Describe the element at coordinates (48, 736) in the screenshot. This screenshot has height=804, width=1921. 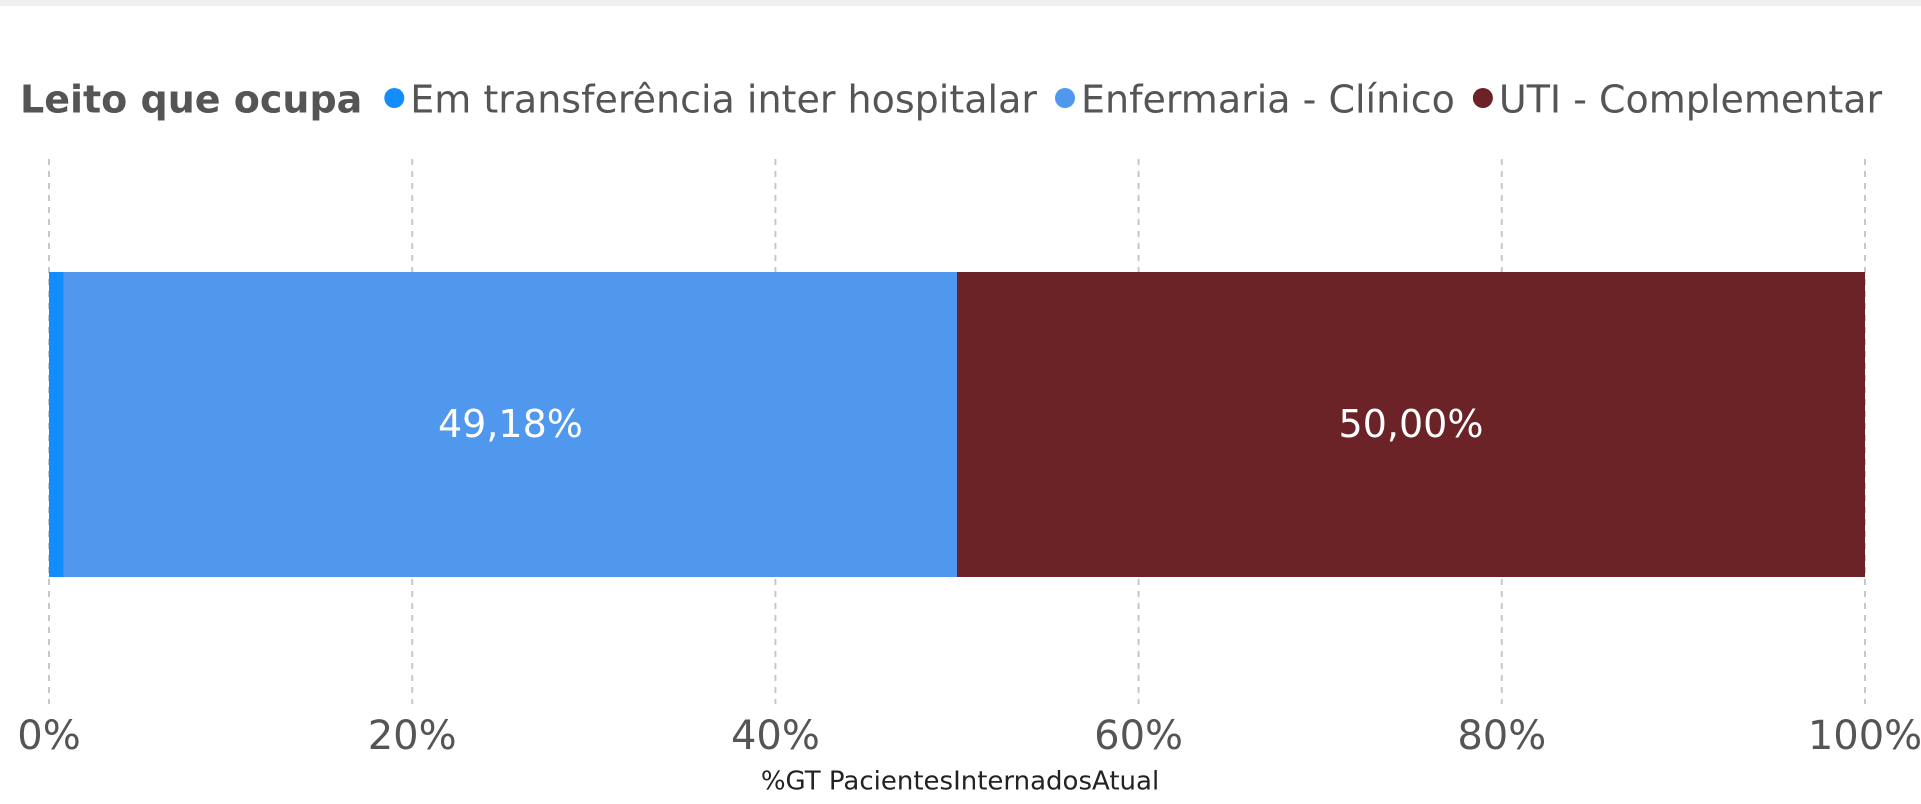
I see `x-tick-label: 0%` at that location.